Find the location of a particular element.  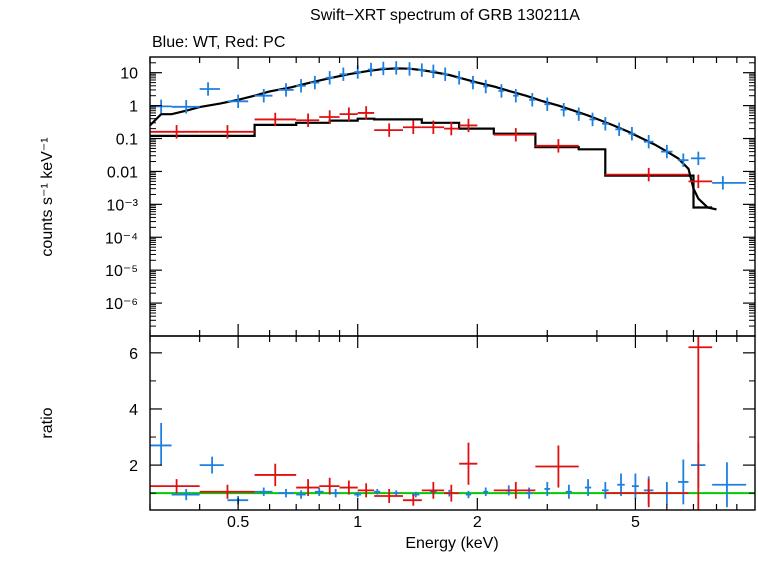

x-tick-label: 5 is located at coordinates (635, 522).